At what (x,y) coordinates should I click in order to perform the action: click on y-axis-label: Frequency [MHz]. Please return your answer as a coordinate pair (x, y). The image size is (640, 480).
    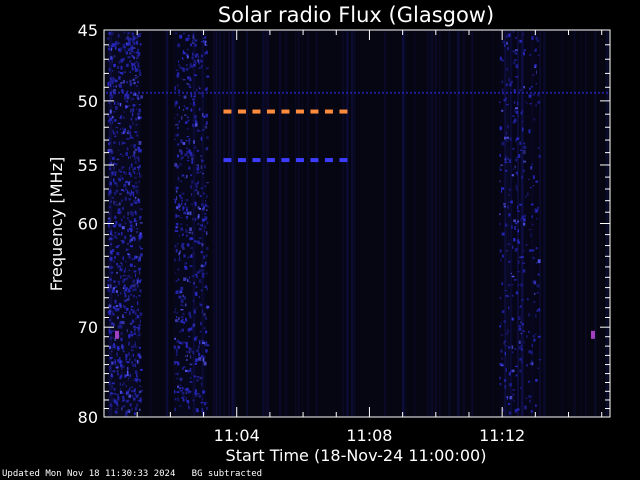
    Looking at the image, I should click on (56, 224).